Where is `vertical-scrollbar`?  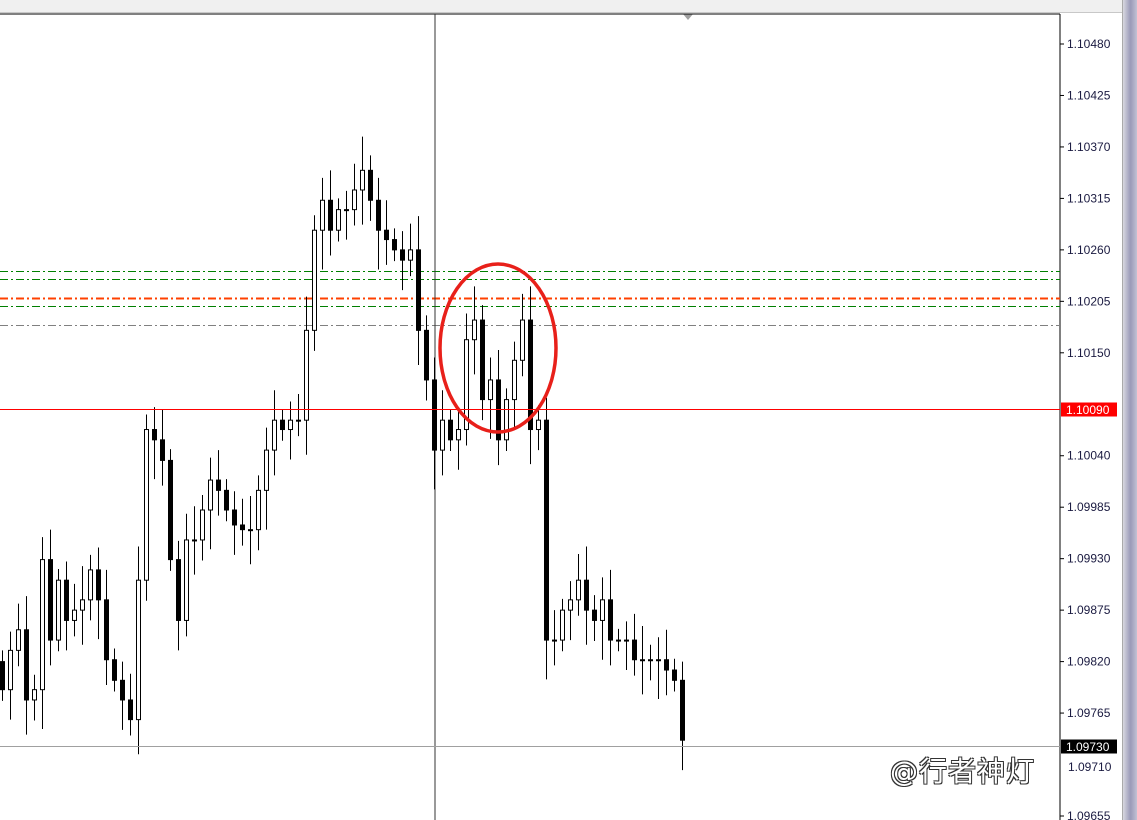
vertical-scrollbar is located at coordinates (1129, 410).